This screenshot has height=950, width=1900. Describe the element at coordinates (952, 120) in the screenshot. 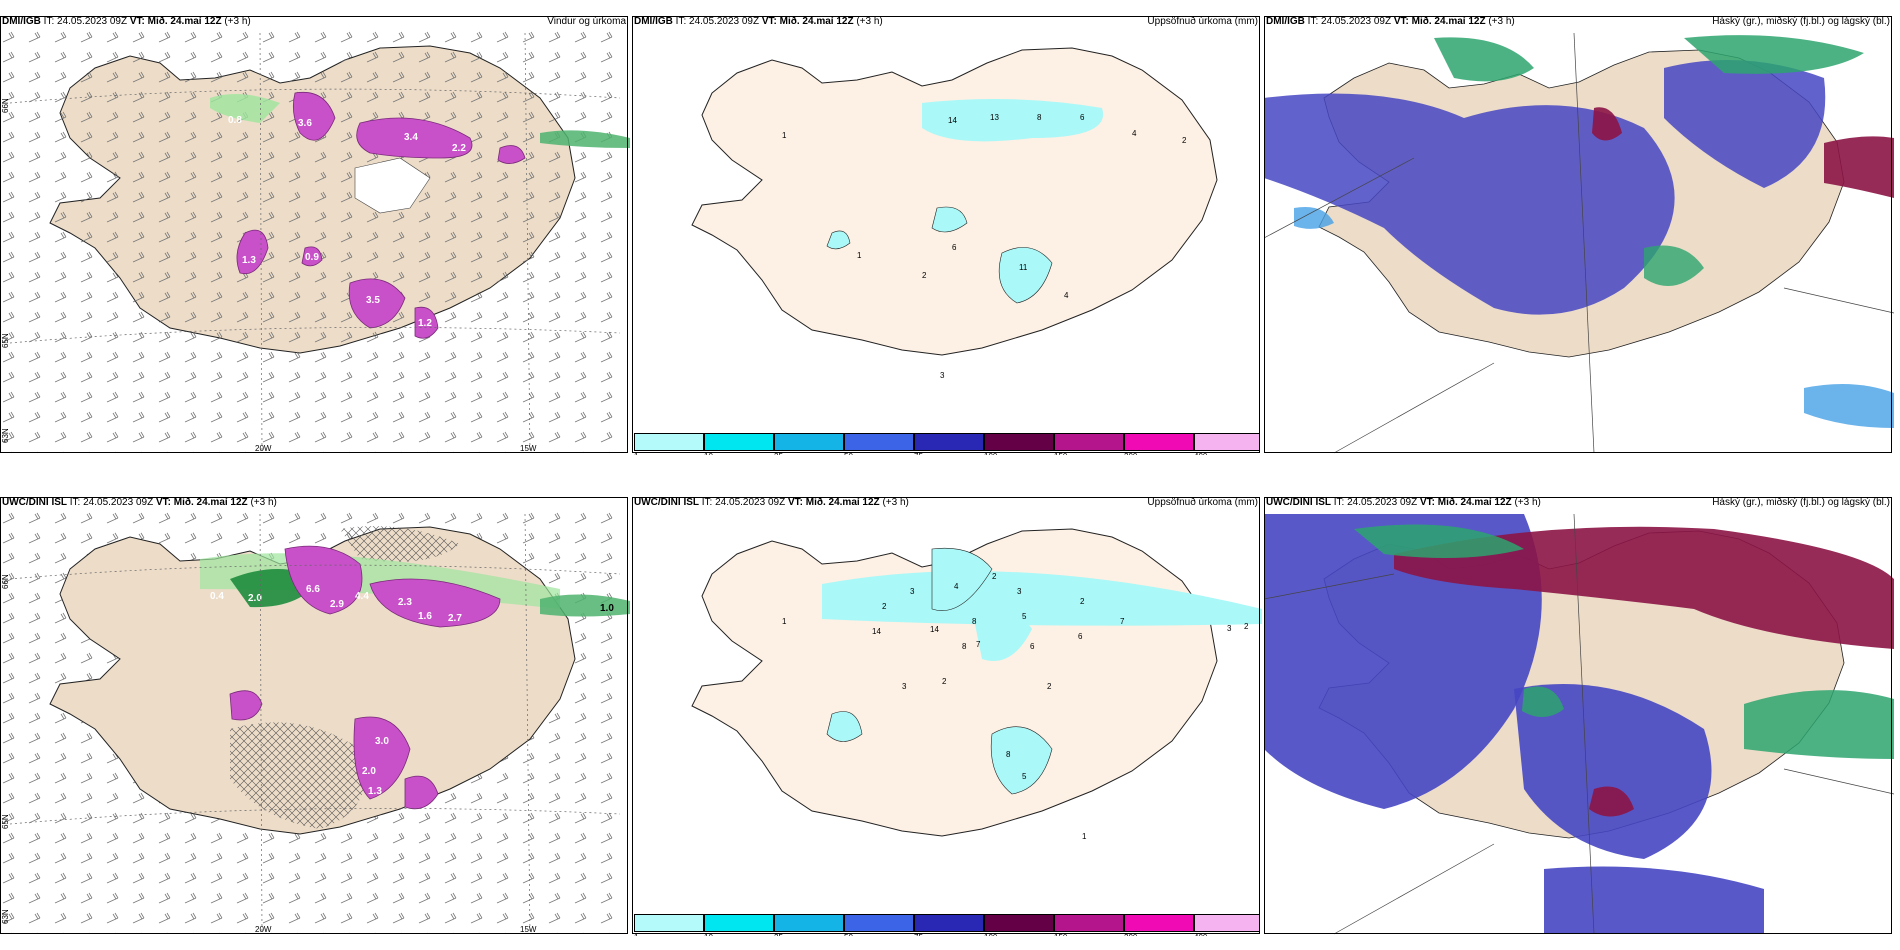

I see `accum-value: 14` at that location.